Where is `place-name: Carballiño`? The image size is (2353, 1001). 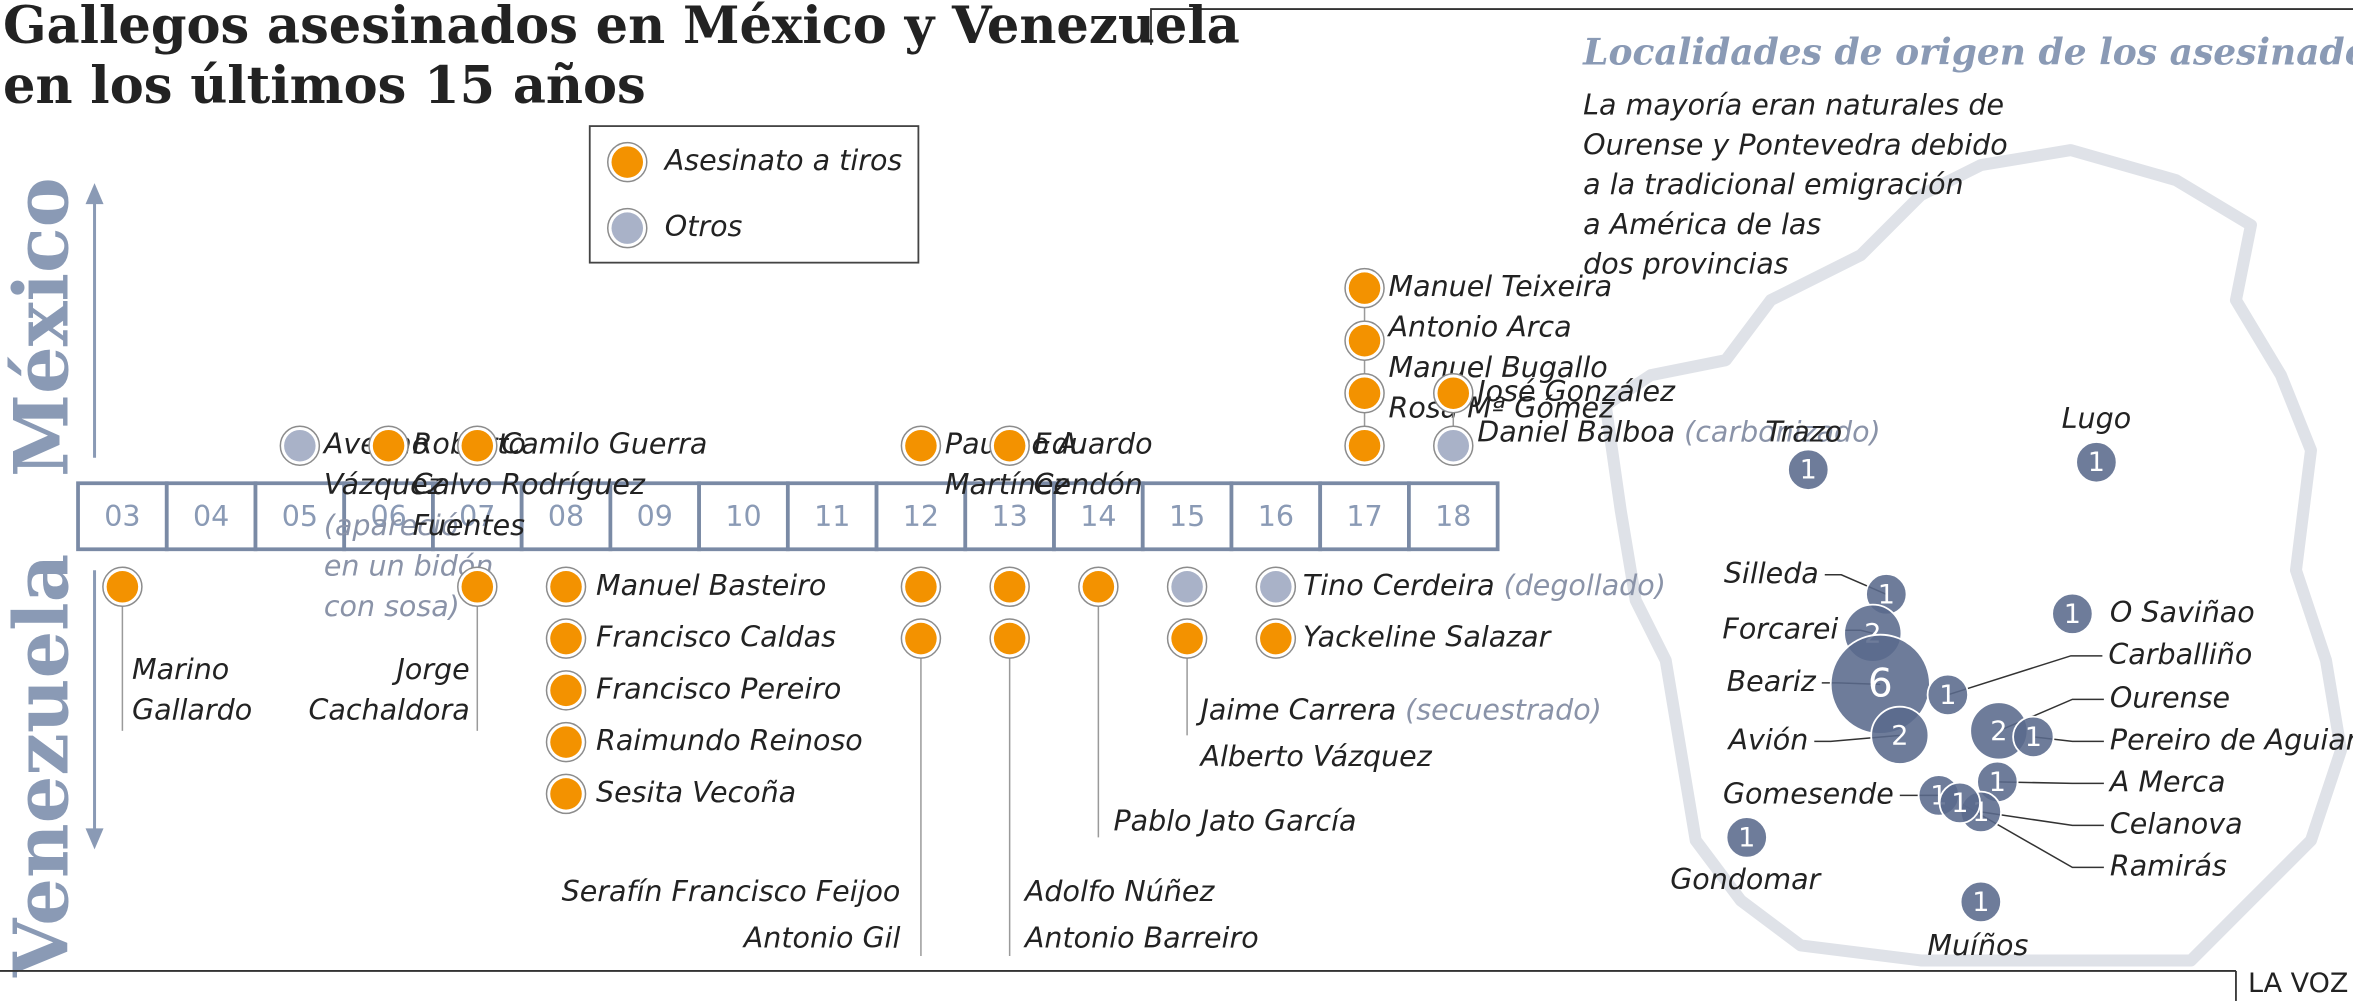 place-name: Carballiño is located at coordinates (2180, 654).